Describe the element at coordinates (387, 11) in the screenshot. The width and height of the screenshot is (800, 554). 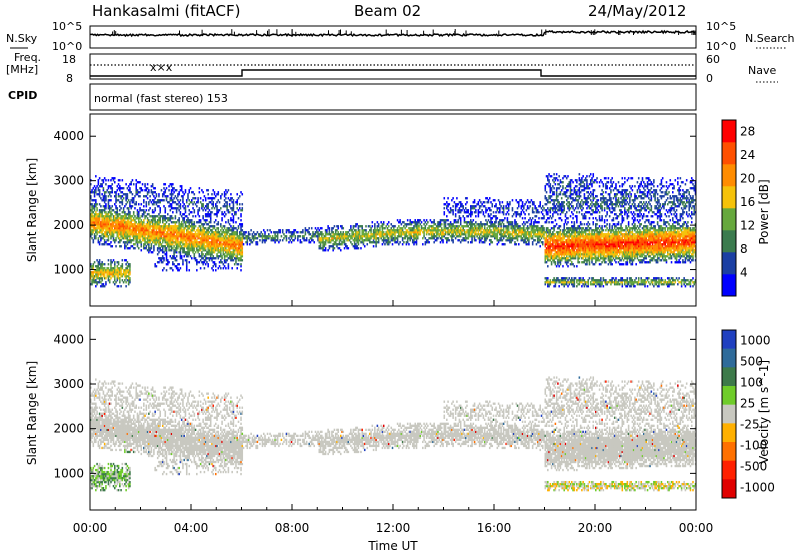
I see `beam-title: Beam 02` at that location.